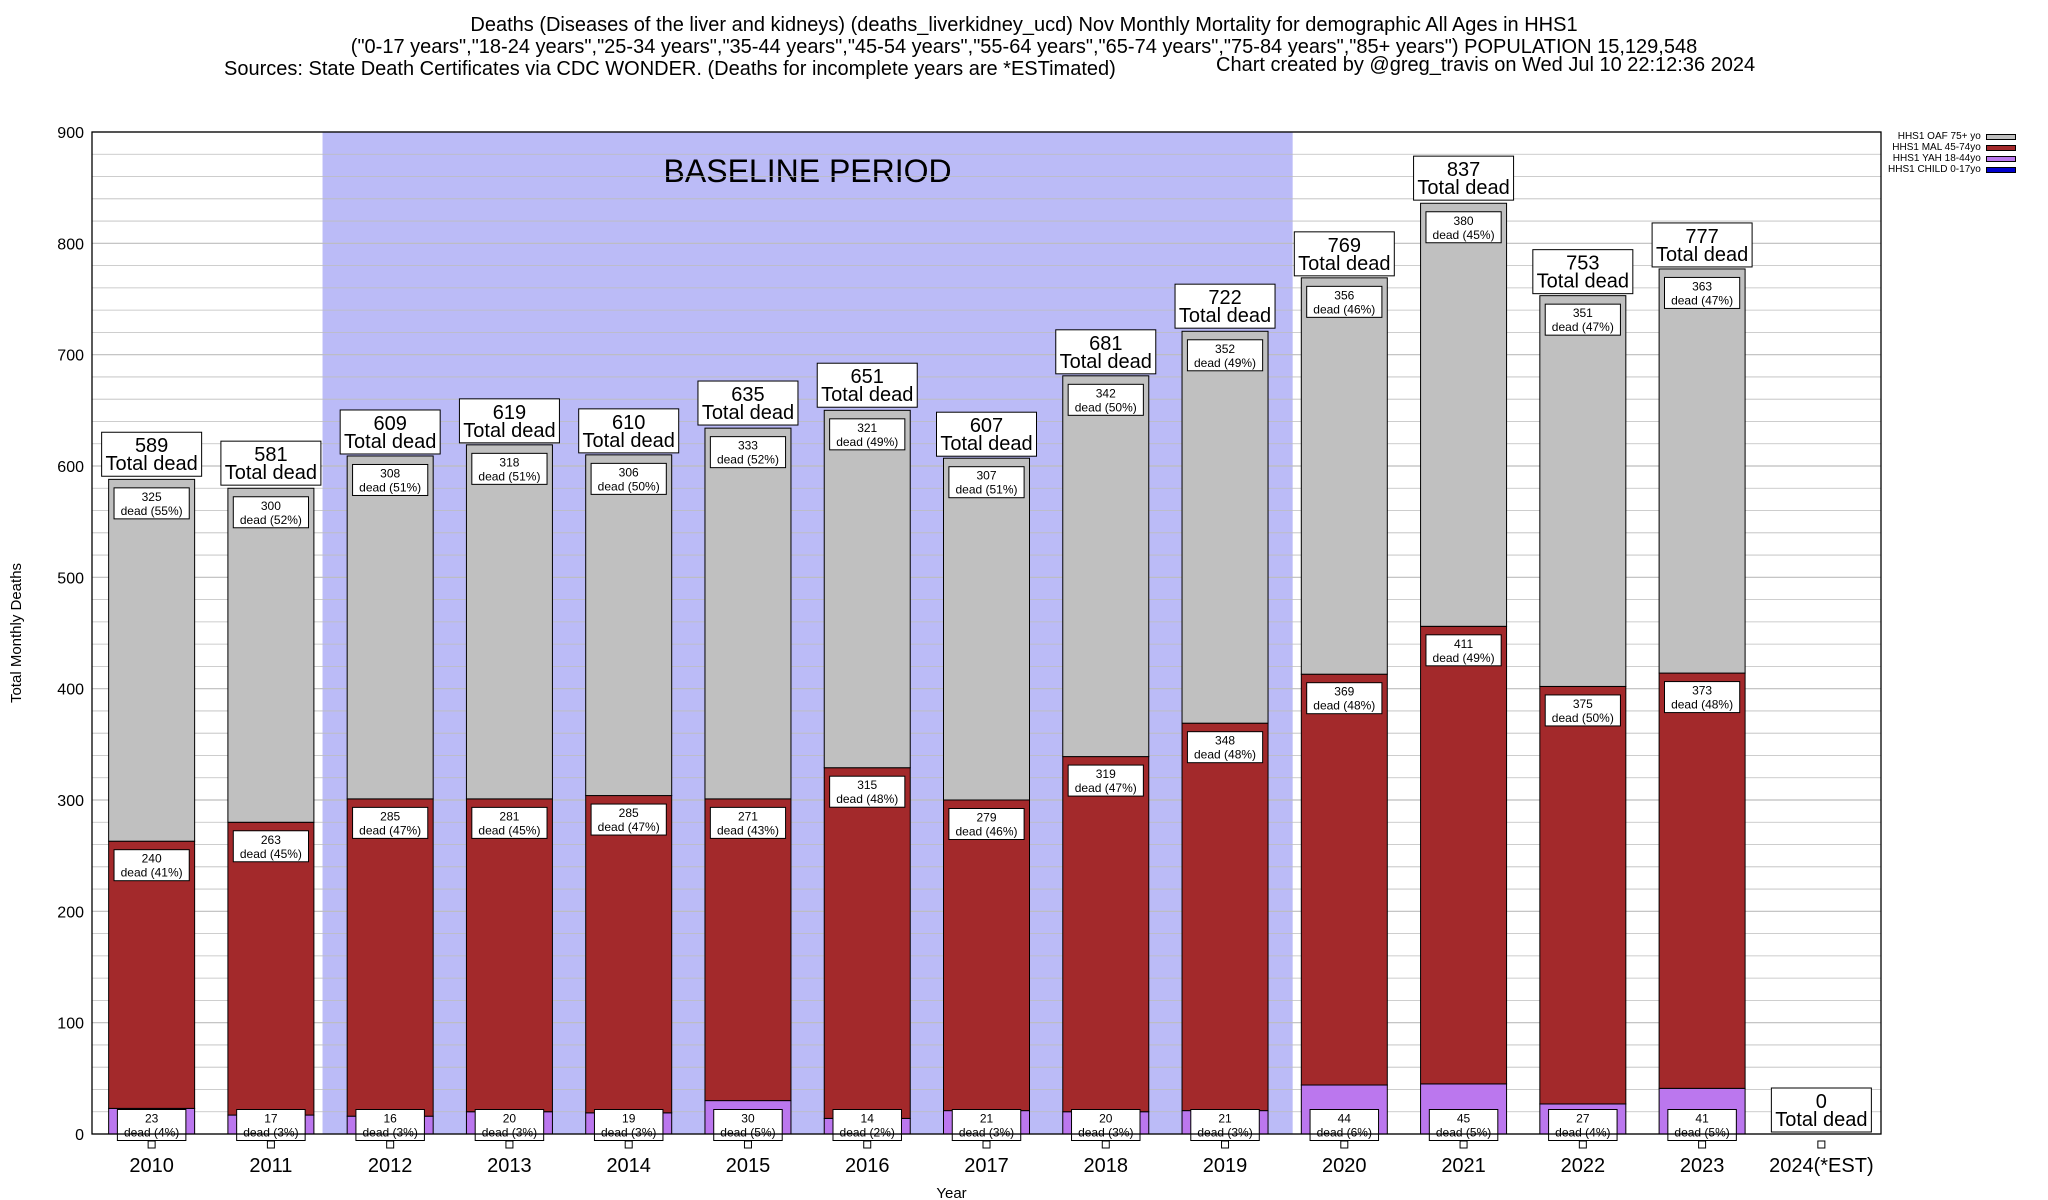  What do you see at coordinates (1701, 1133) in the screenshot?
I see `segment-value-label: dead (5%)` at bounding box center [1701, 1133].